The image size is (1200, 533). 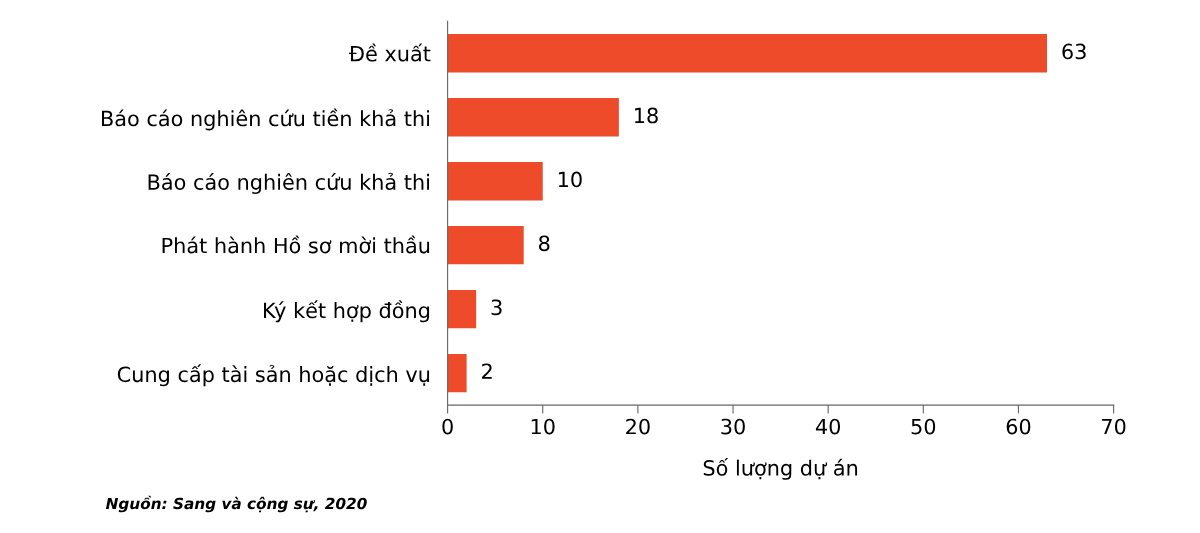 I want to click on data-label: 63, so click(x=1074, y=51).